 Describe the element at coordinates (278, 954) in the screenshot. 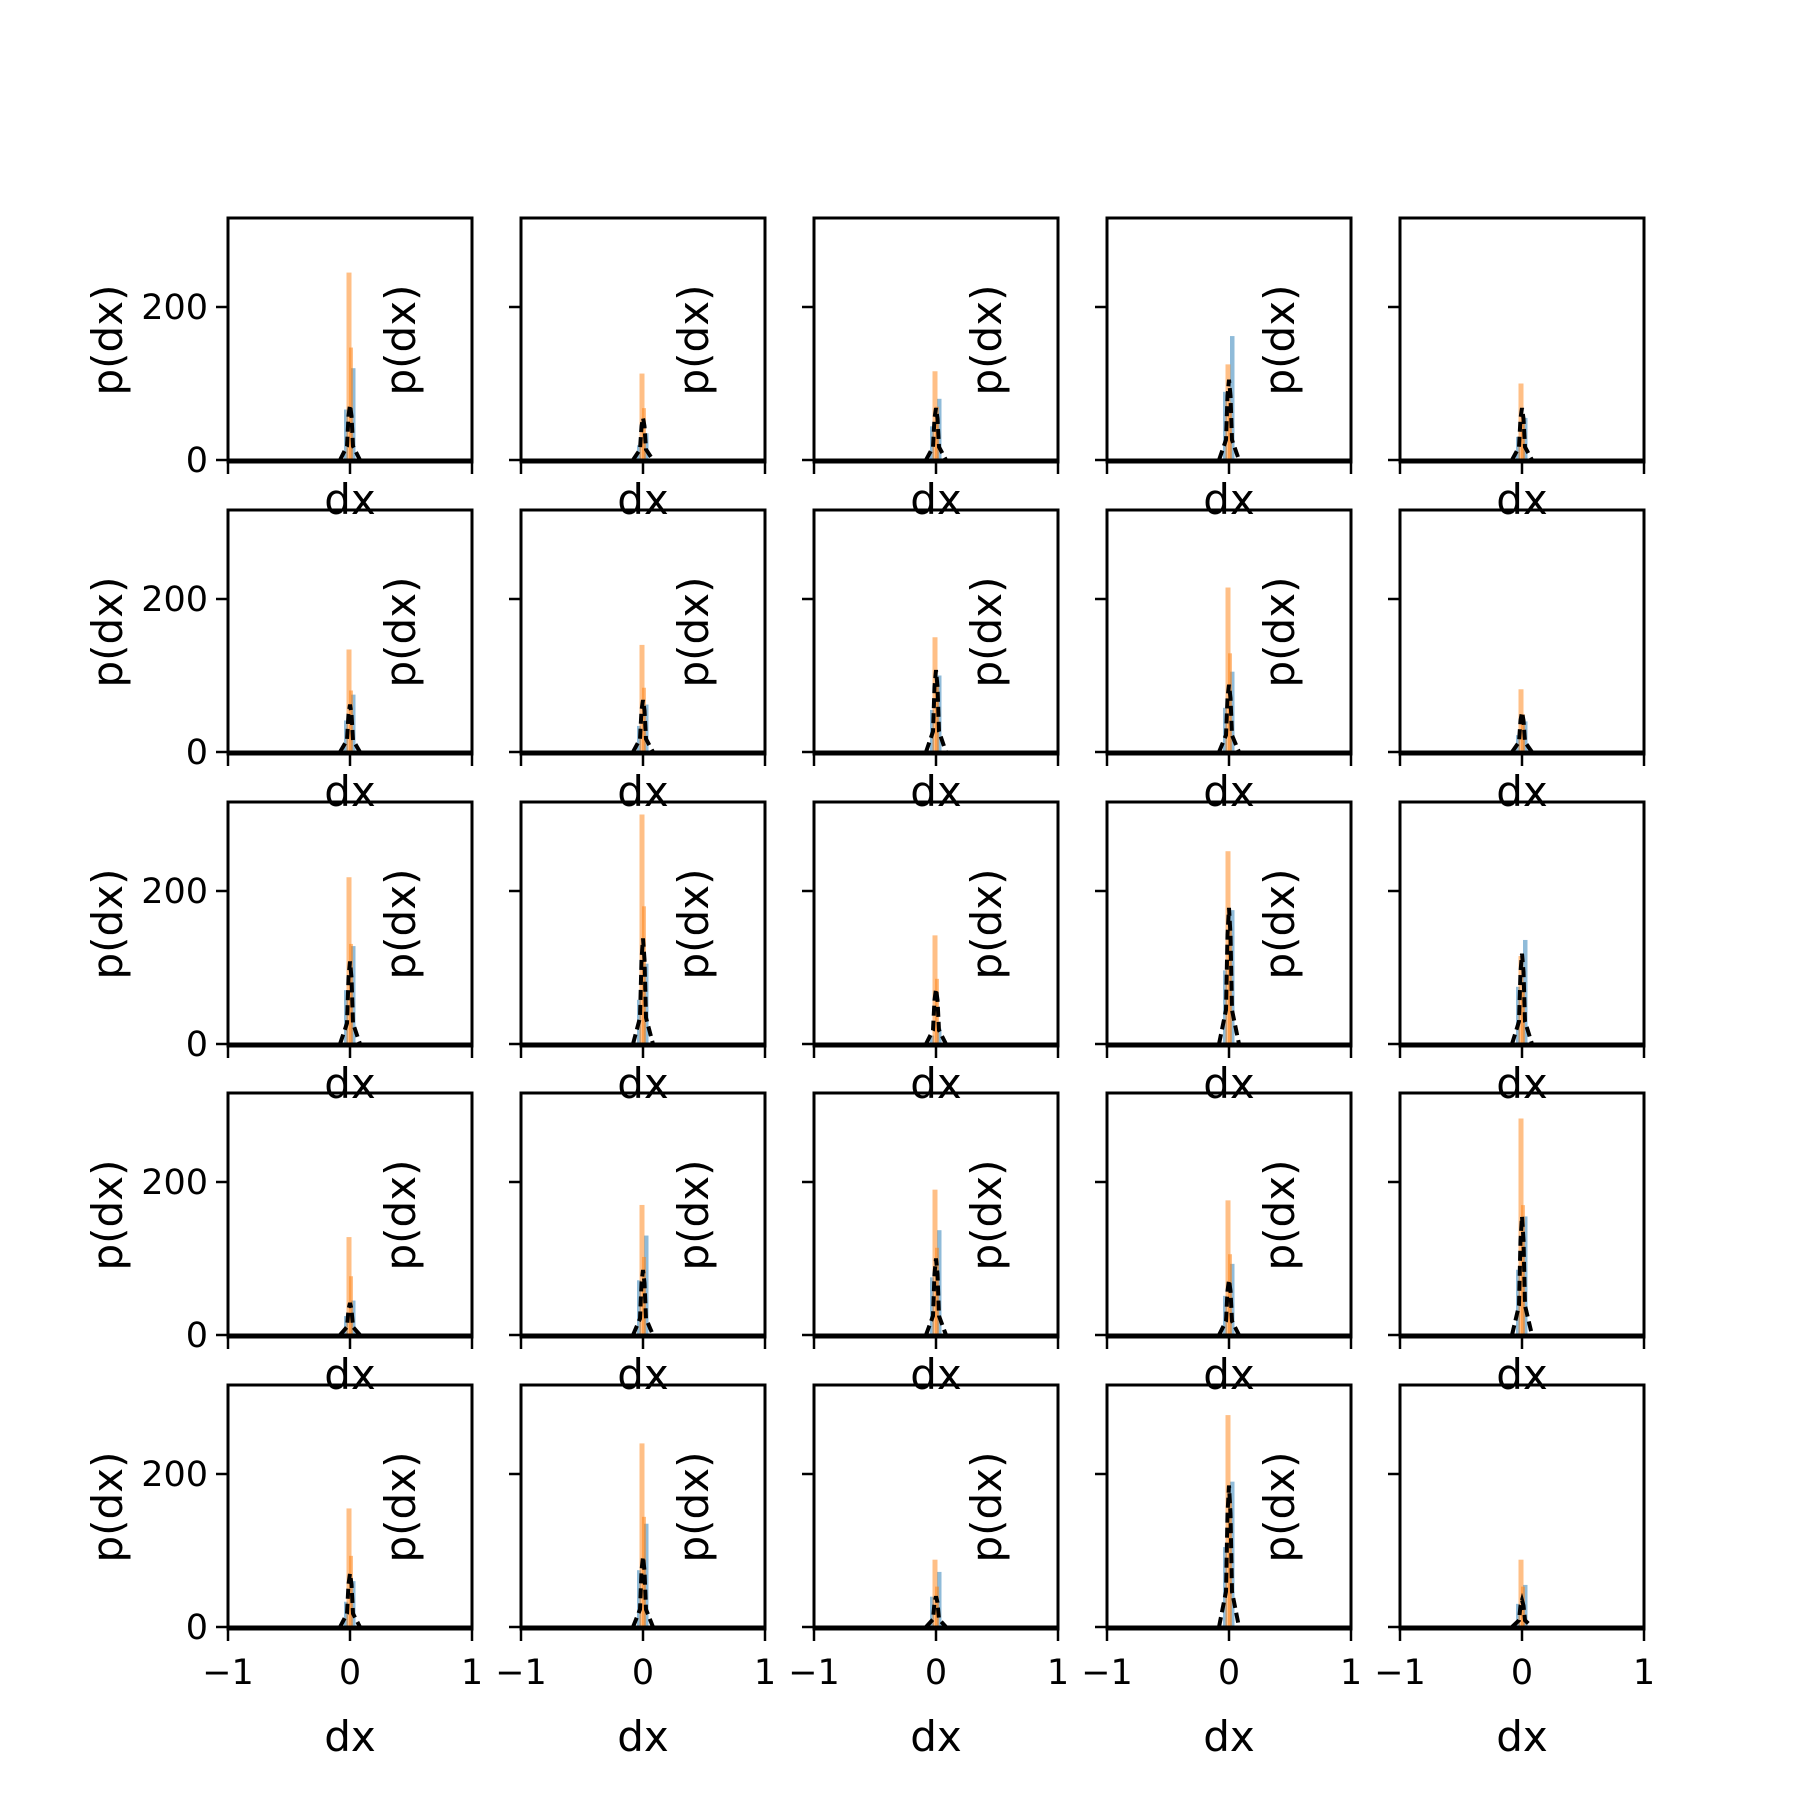

I see `subplot-r2-c0: 0 200 dx p(dx)` at that location.